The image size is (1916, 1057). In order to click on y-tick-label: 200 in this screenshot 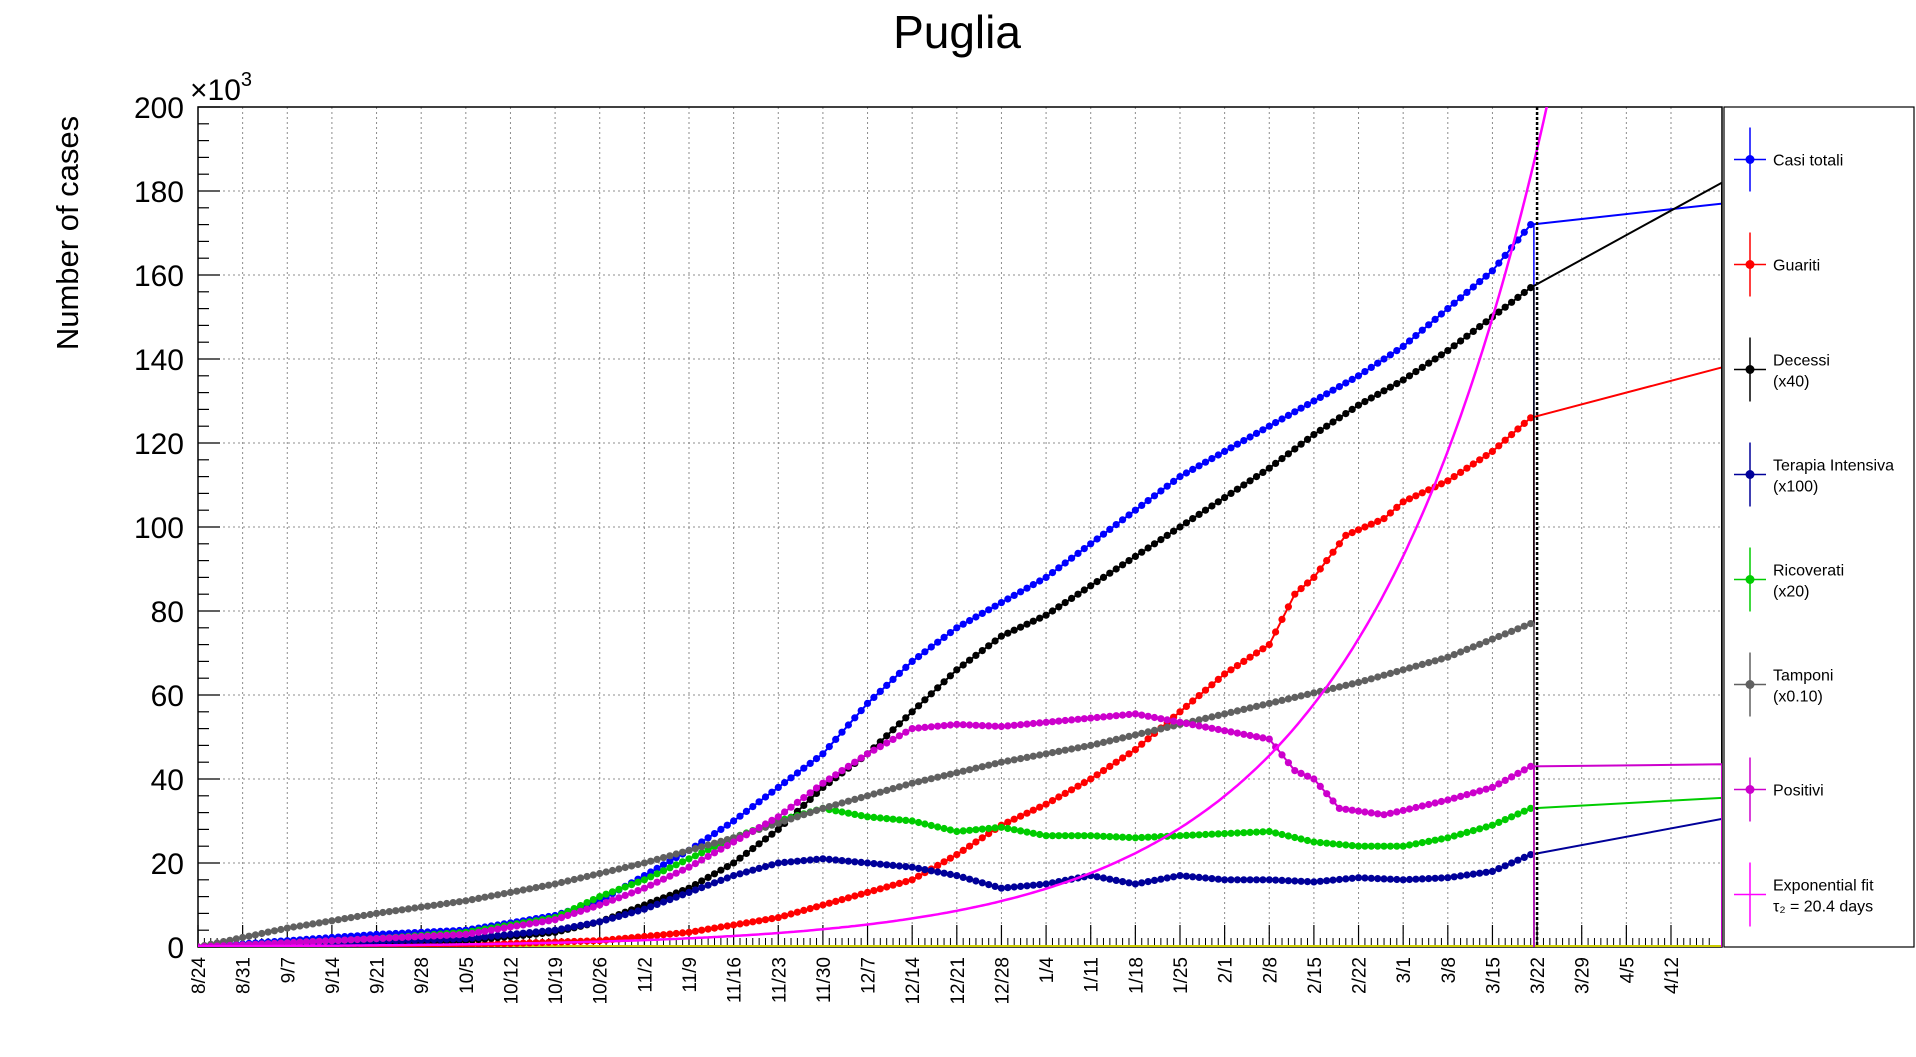, I will do `click(159, 108)`.